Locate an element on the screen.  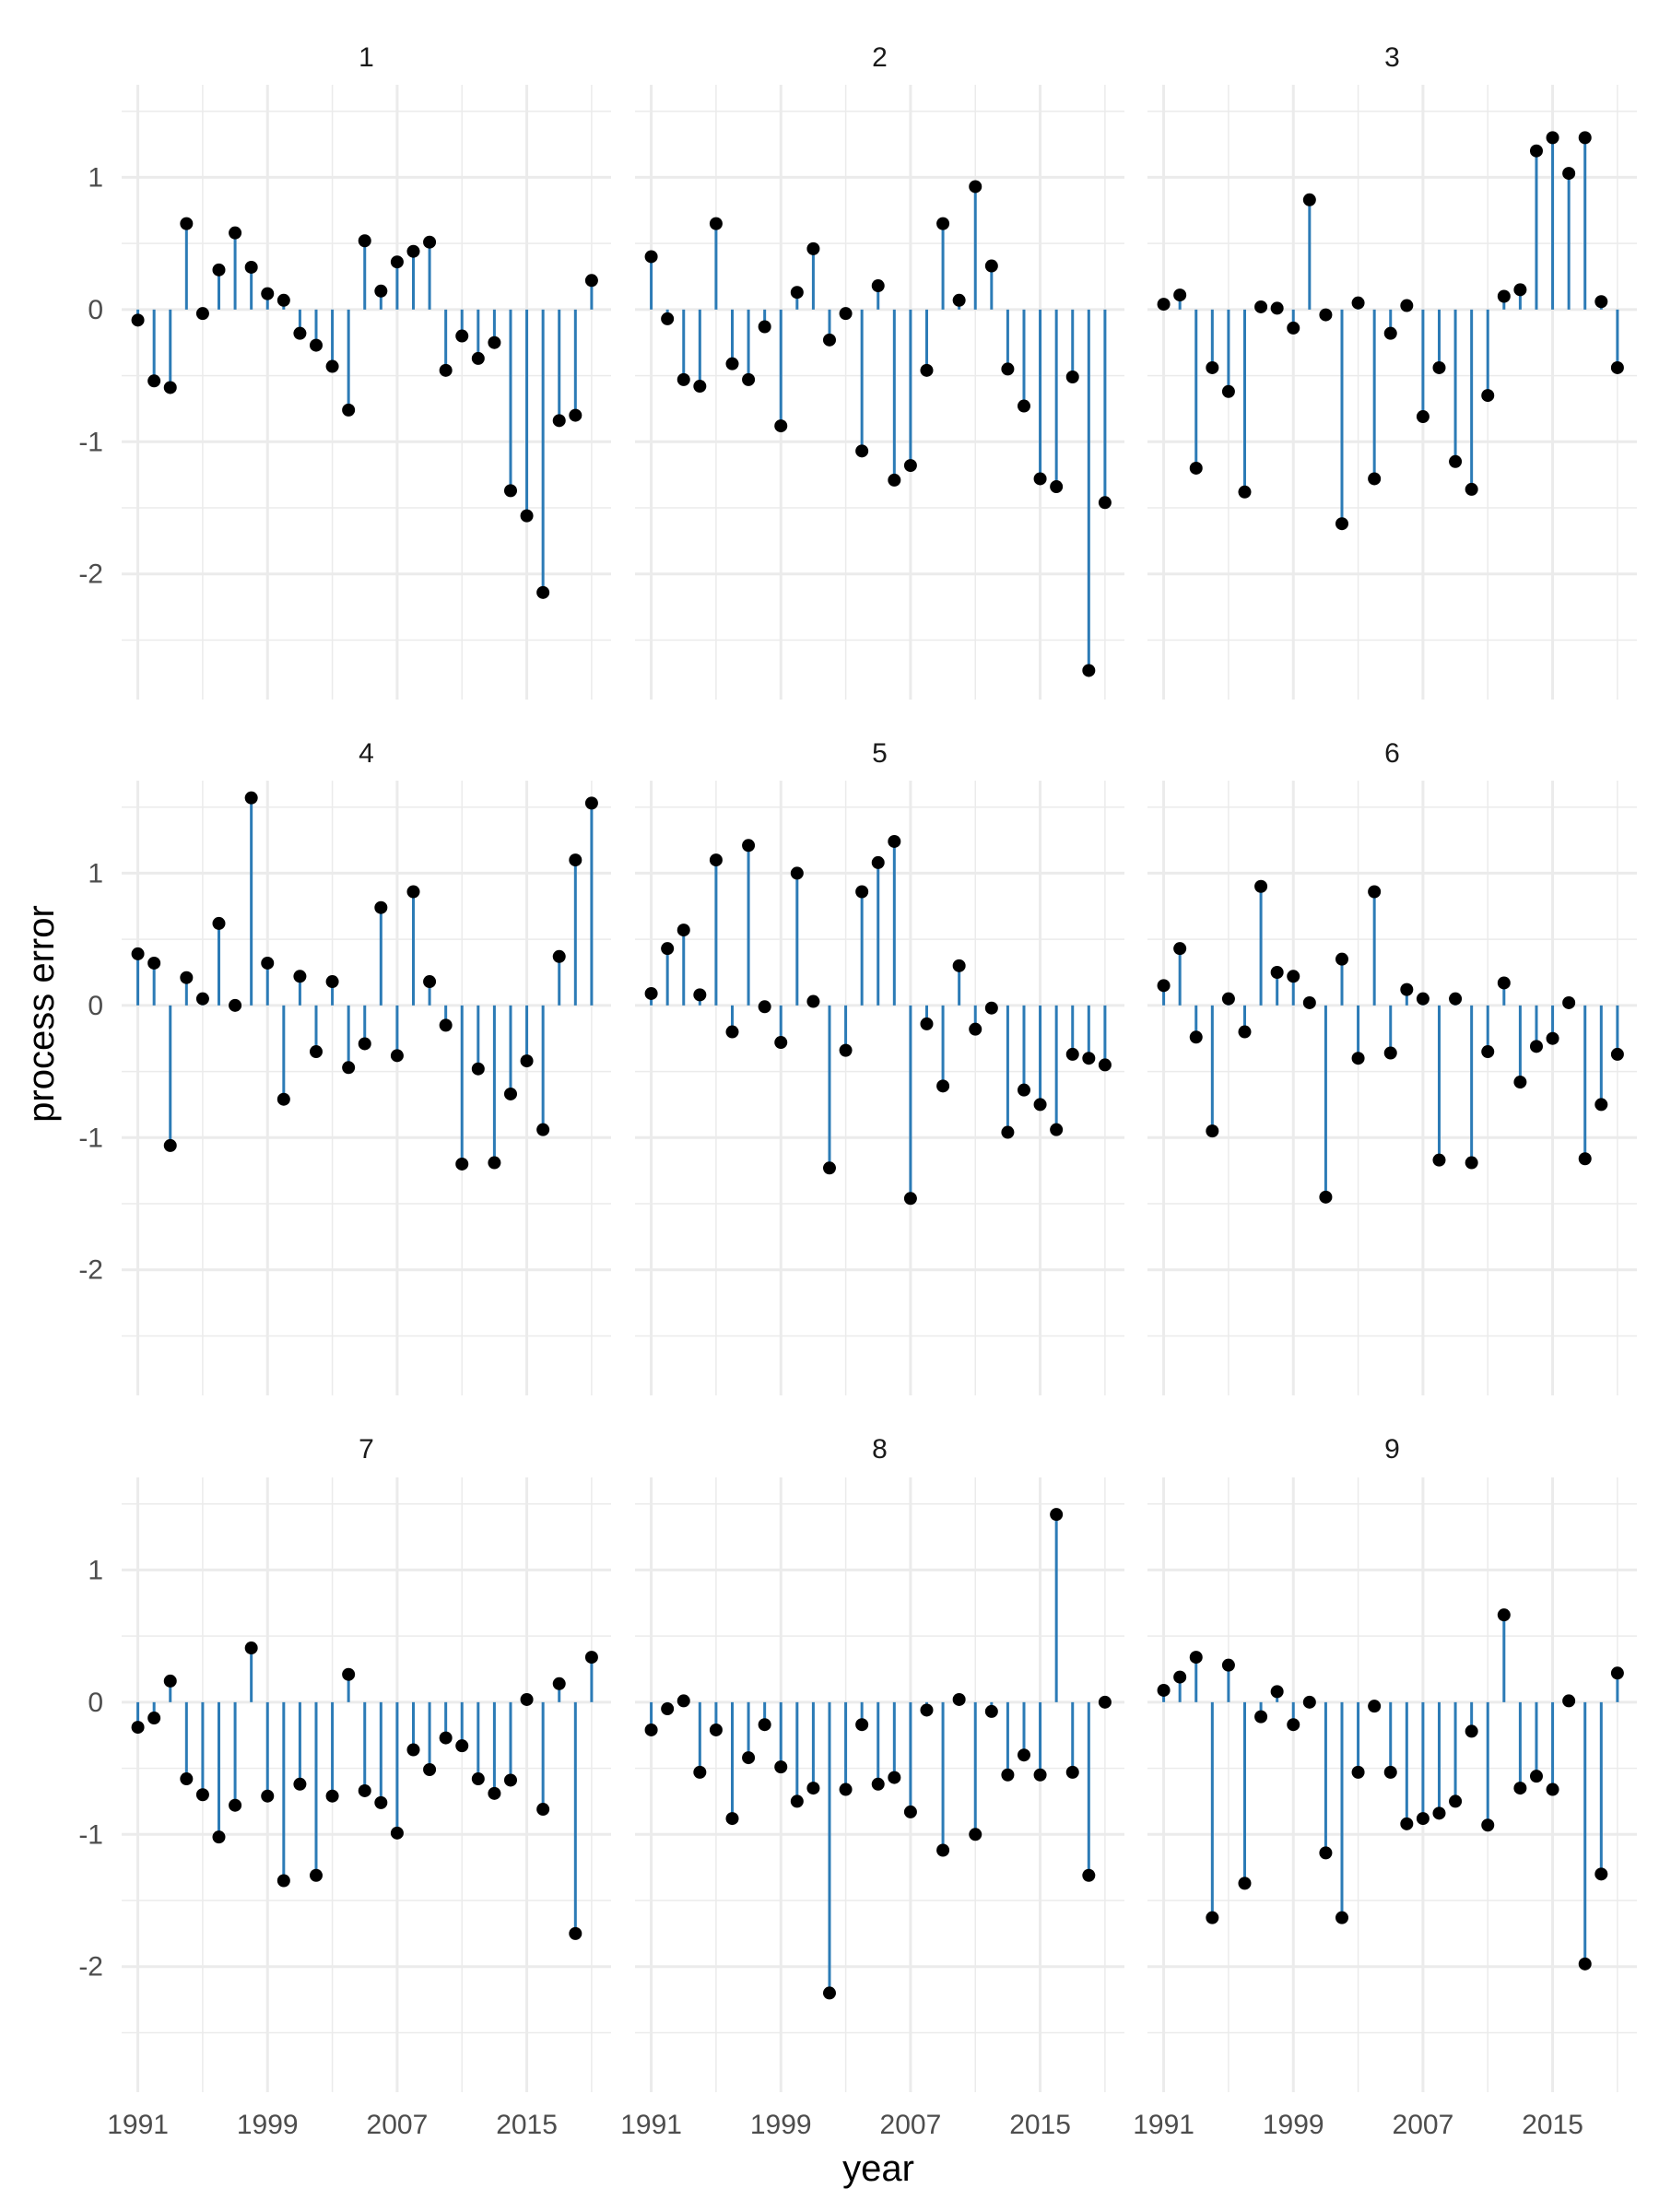
panel-strip-label: 7 is located at coordinates (366, 1449).